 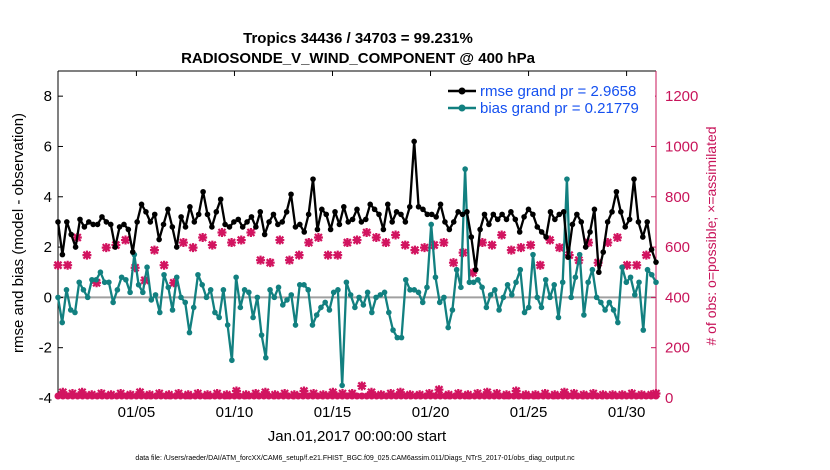 I want to click on y-right-tick-label: 1000, so click(x=681, y=146).